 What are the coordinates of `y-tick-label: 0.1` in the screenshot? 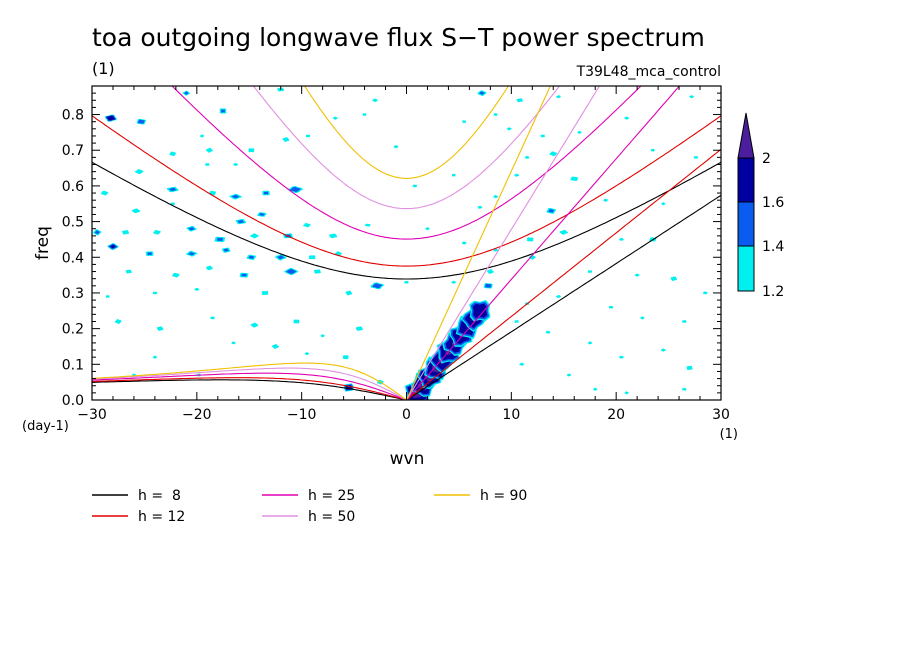 It's located at (73, 365).